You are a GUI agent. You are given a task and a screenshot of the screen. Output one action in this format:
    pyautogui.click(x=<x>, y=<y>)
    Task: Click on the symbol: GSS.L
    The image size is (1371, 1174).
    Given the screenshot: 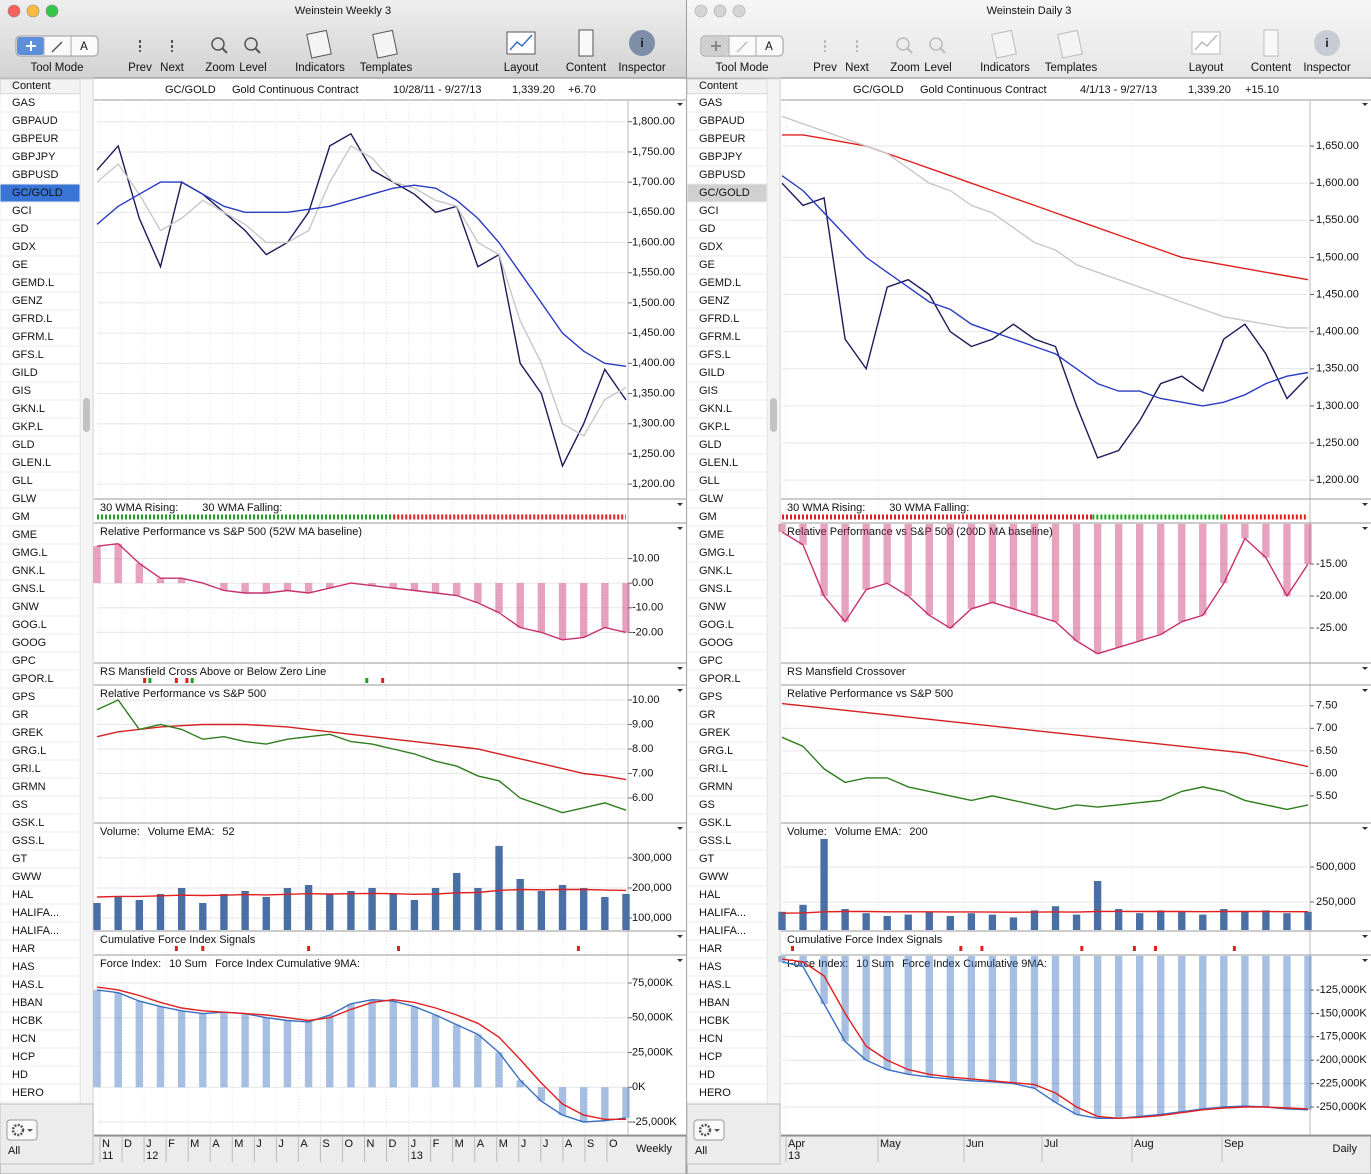 What is the action you would take?
    pyautogui.click(x=28, y=841)
    